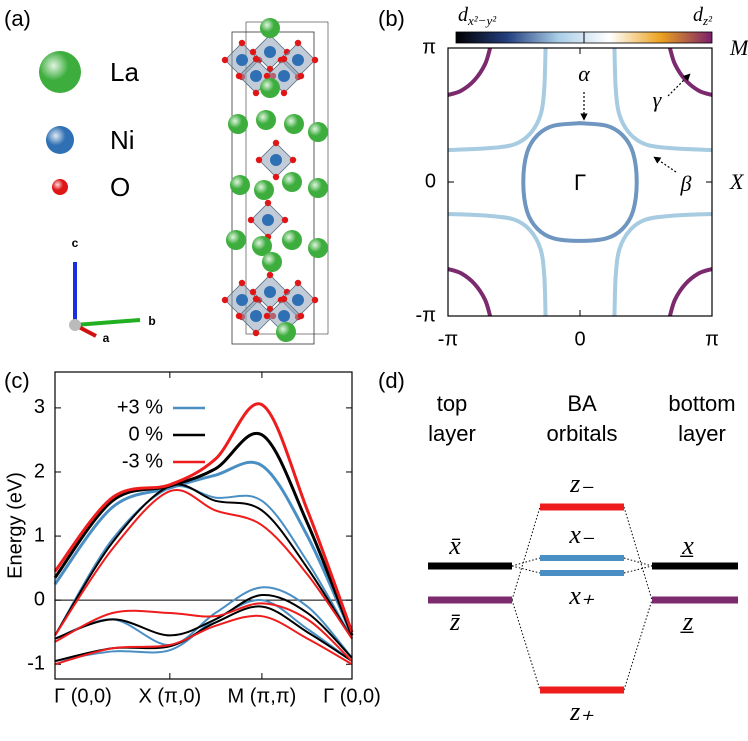 Image resolution: width=748 pixels, height=741 pixels. I want to click on y-tick-label: -π, so click(426, 315).